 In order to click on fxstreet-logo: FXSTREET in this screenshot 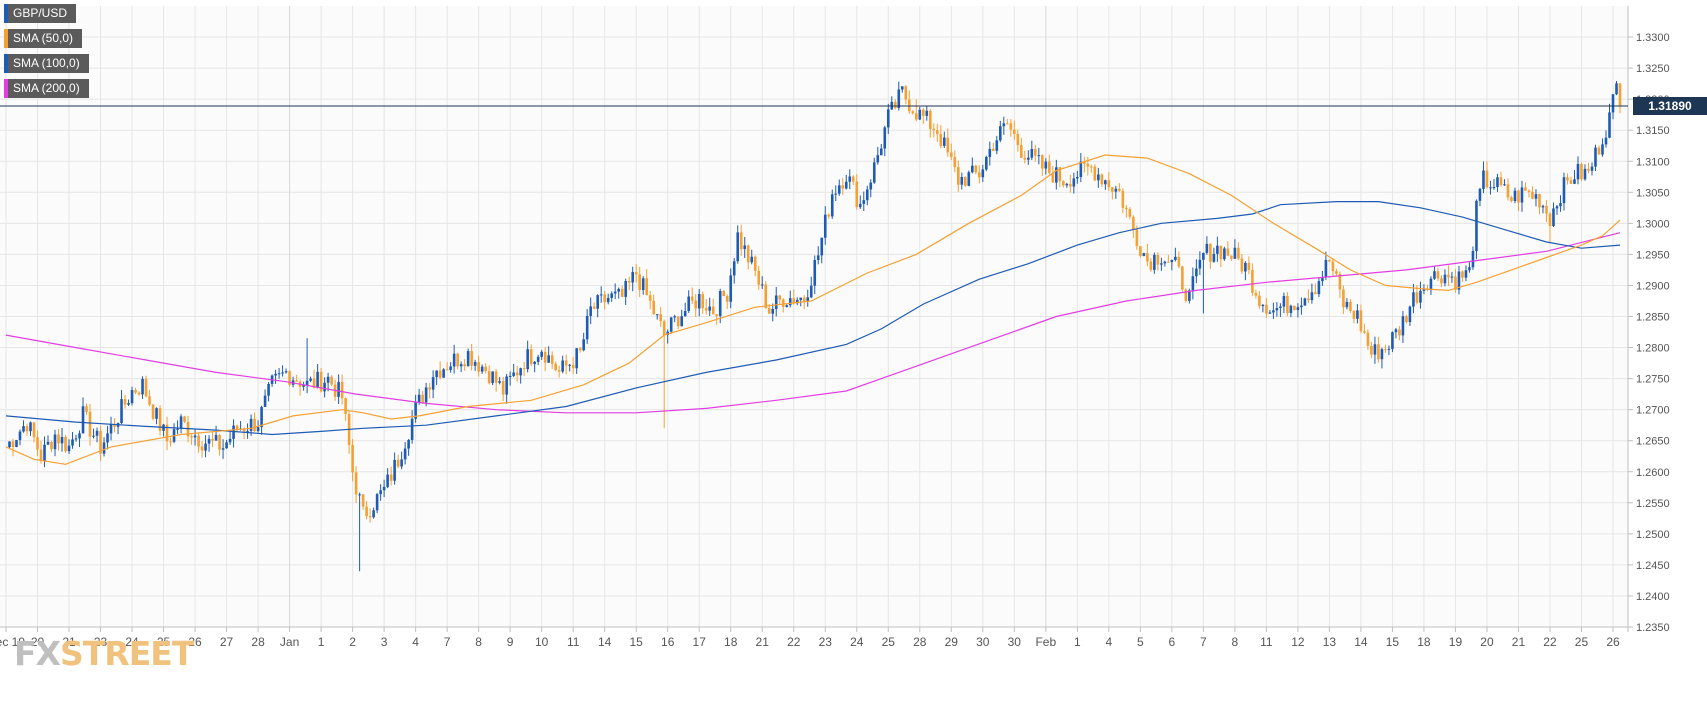, I will do `click(104, 653)`.